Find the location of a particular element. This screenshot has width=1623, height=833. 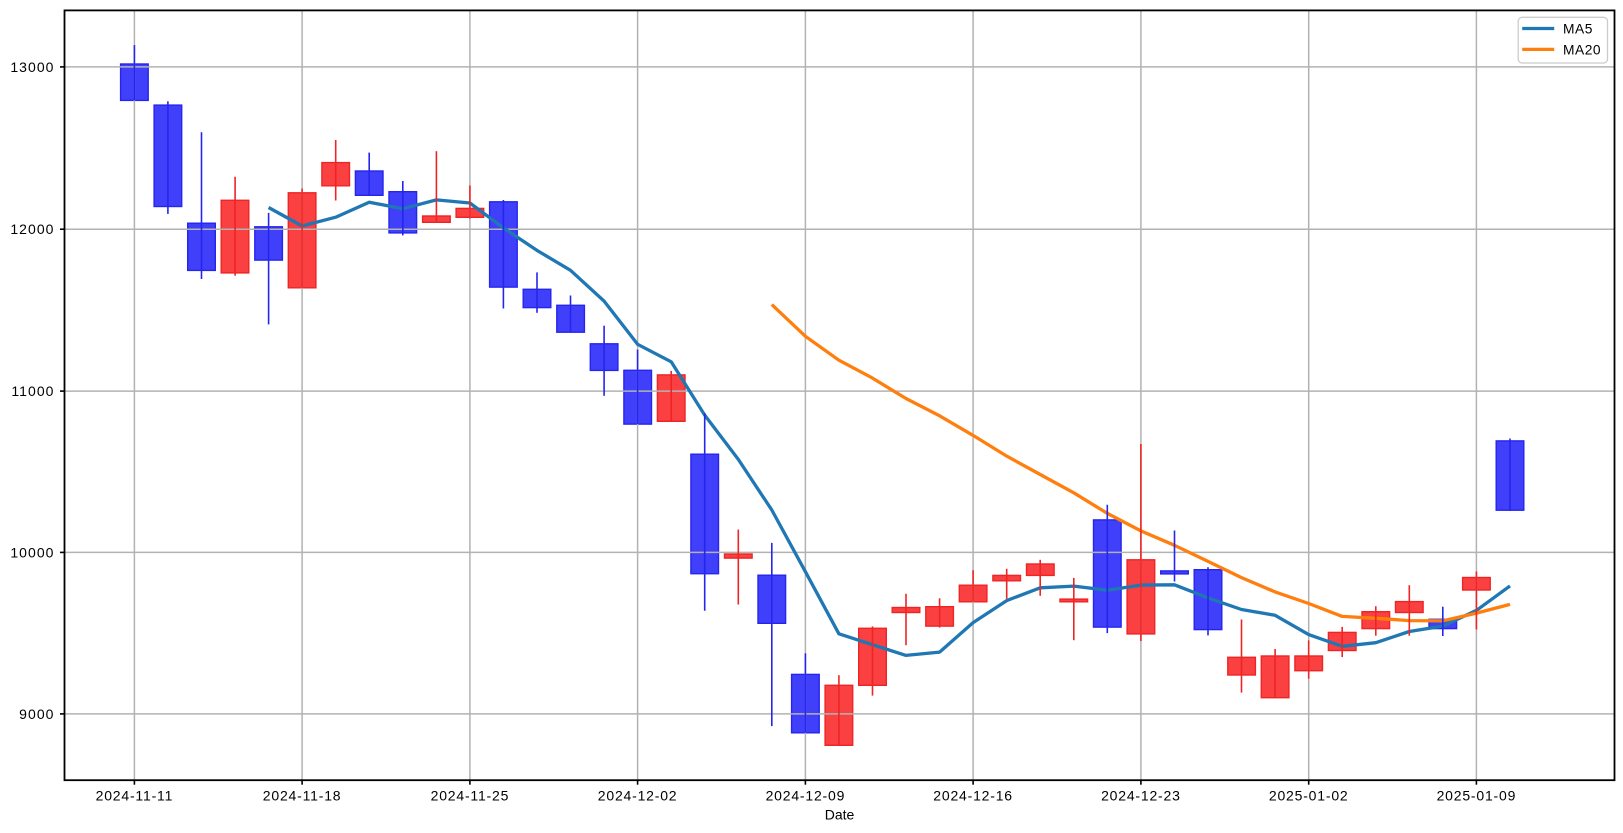

svg-text: 9000 is located at coordinates (36, 714).